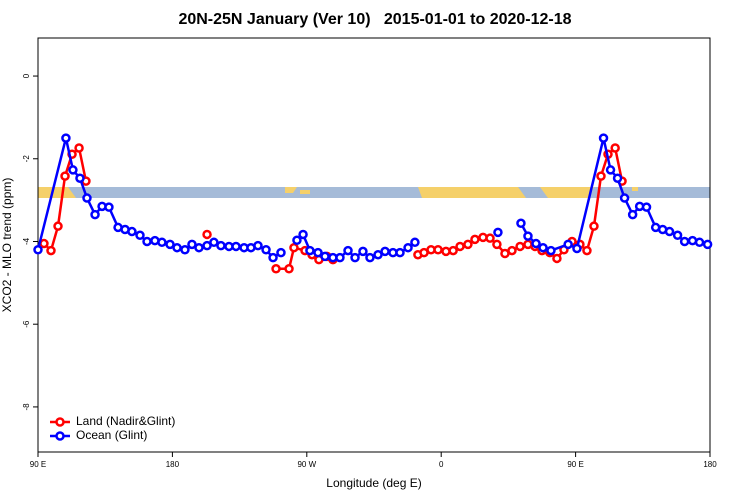 This screenshot has height=500, width=750. What do you see at coordinates (441, 464) in the screenshot?
I see `x-tick-label: 0` at bounding box center [441, 464].